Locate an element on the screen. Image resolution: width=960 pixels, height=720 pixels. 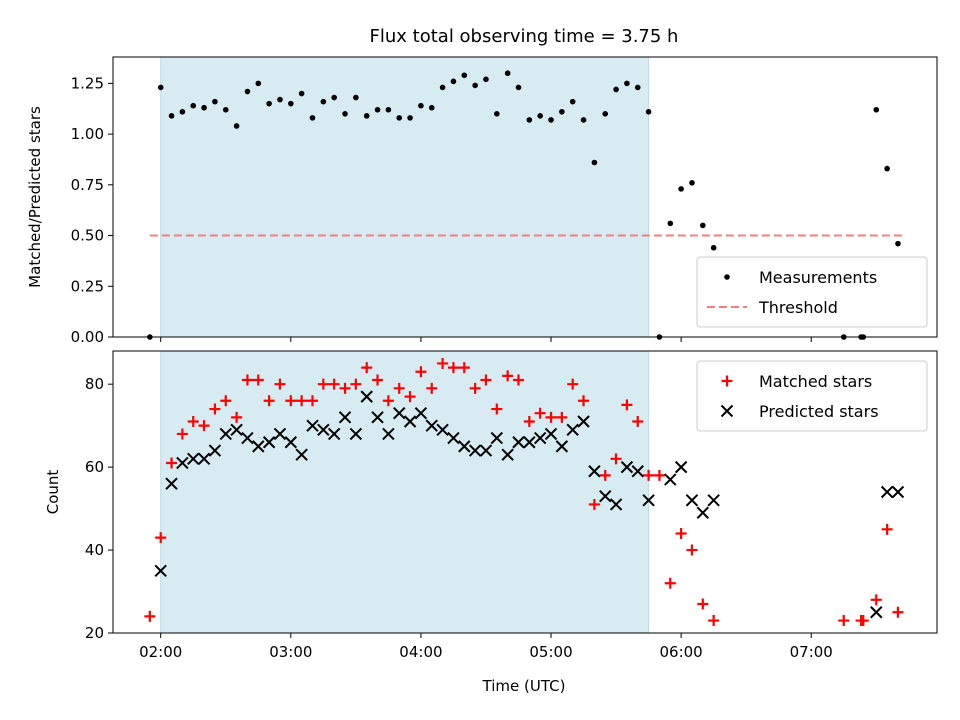
bottom-panel-x-ticks: 02:00 03:00 04:00 05:00 06:00 07:00 is located at coordinates (486, 647).